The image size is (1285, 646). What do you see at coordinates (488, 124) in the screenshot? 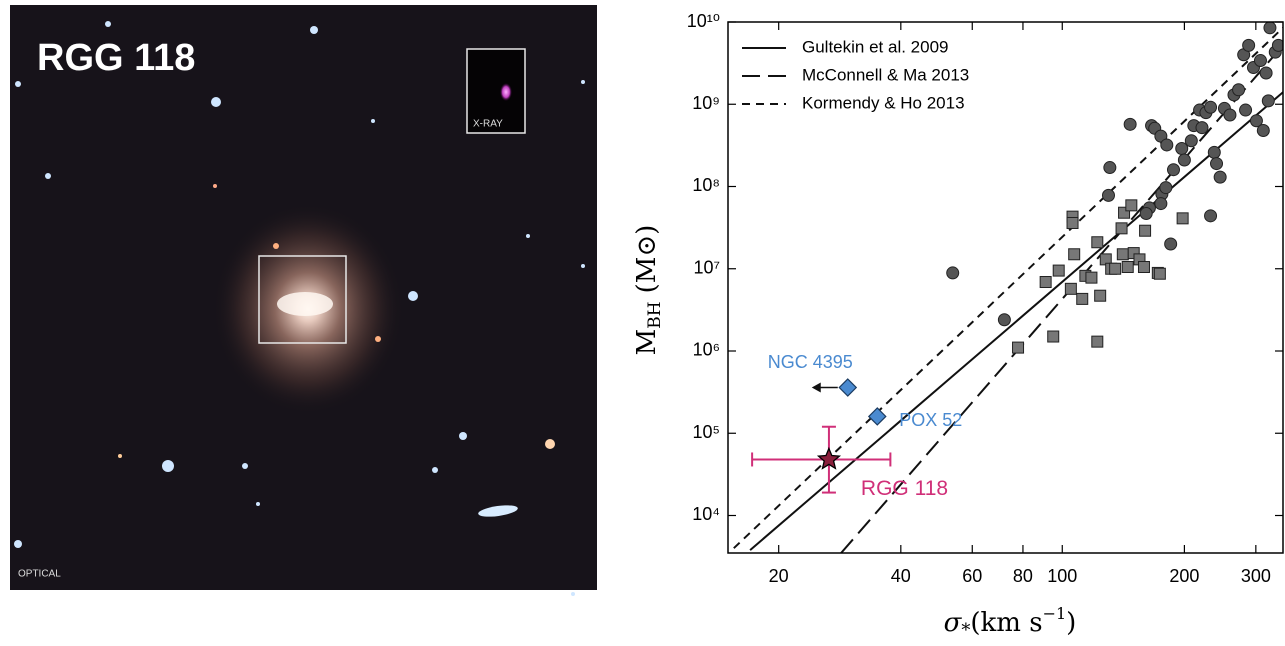
I see `inset-label: X-RAY` at bounding box center [488, 124].